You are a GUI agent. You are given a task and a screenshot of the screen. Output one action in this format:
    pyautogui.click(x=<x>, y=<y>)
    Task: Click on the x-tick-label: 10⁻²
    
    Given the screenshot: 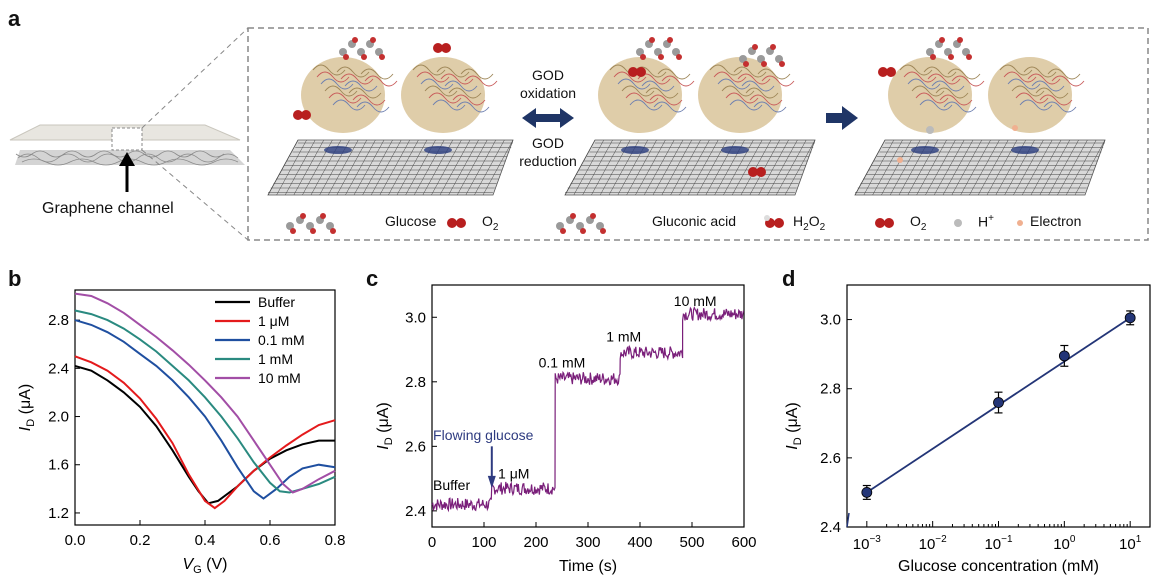 What is the action you would take?
    pyautogui.click(x=933, y=543)
    